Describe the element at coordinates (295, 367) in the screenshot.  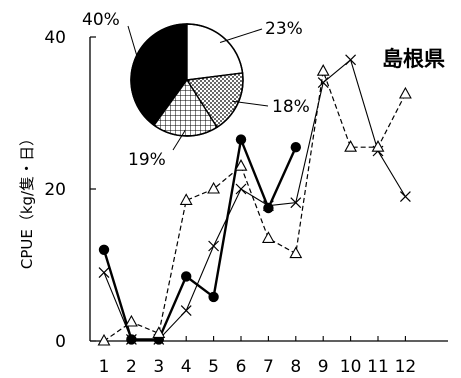
I see `x-tick-label: 8` at that location.